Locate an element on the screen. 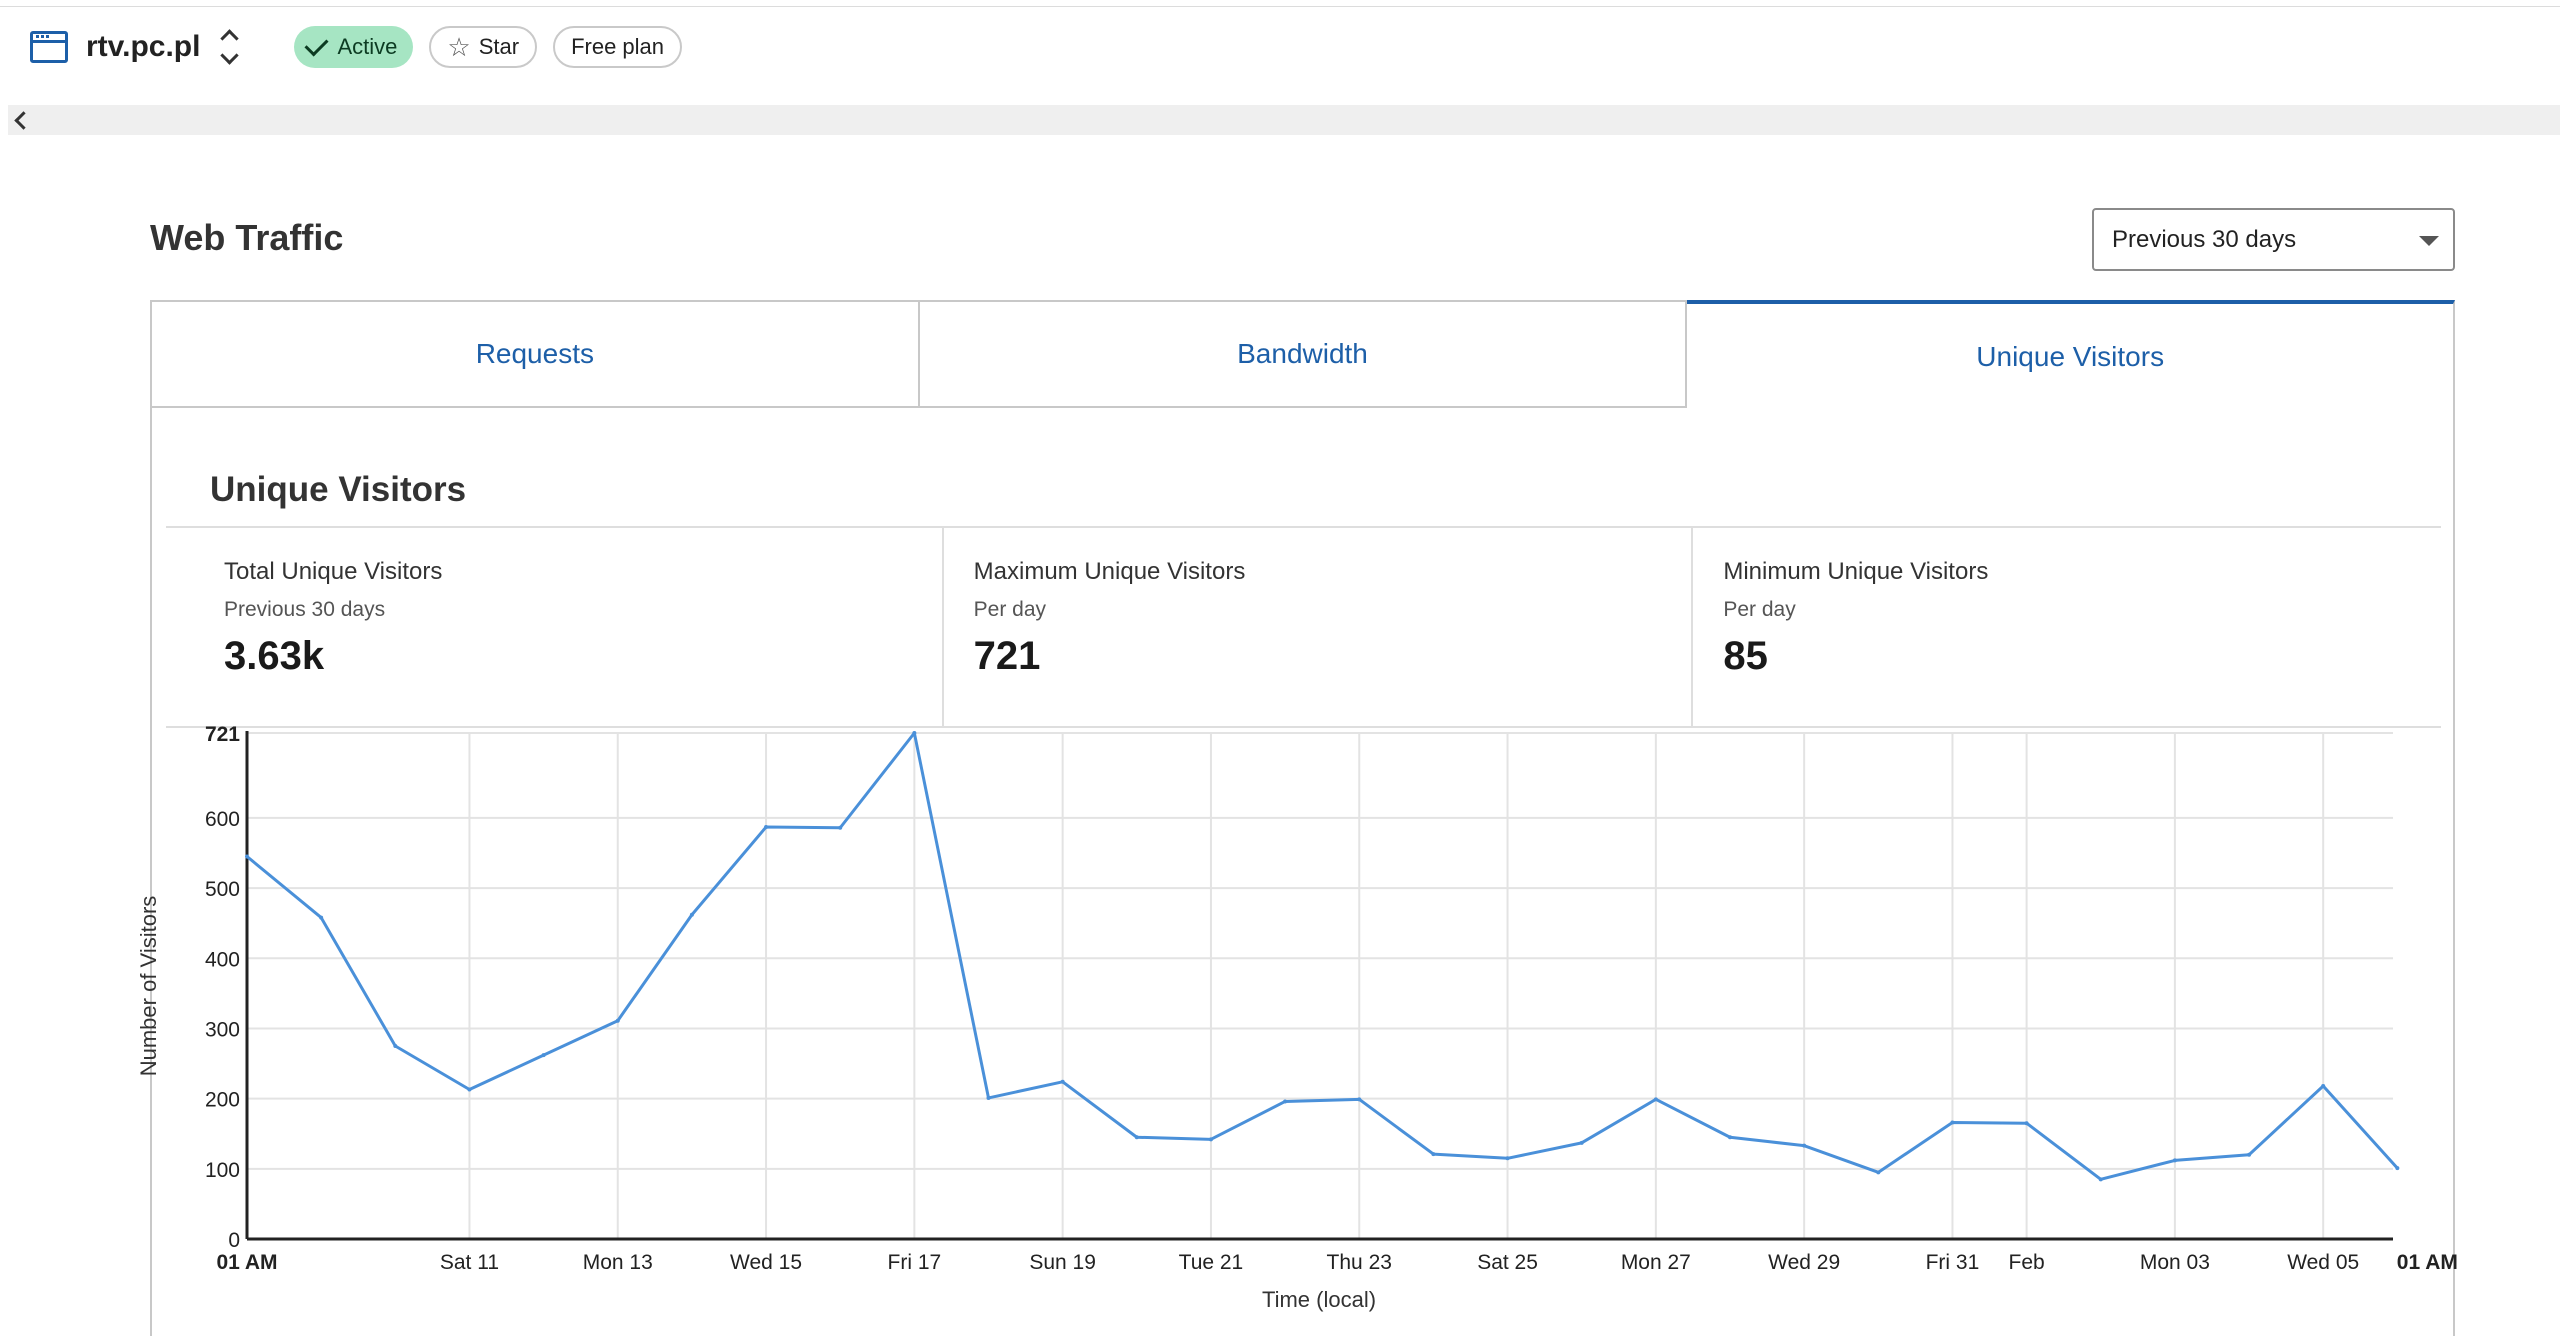  tab-unique-visitors: Unique Visitors is located at coordinates (2071, 355).